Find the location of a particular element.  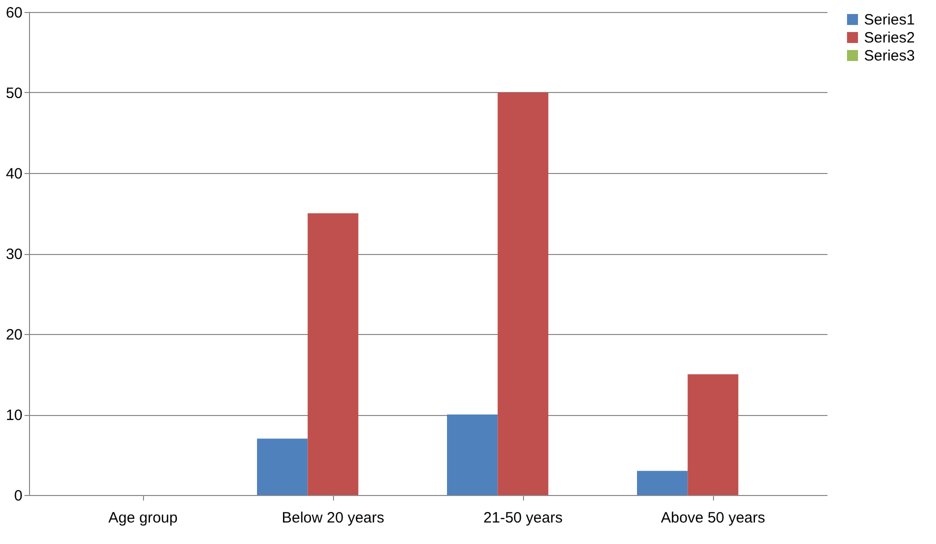

y-tick-label: 60 is located at coordinates (14, 13).